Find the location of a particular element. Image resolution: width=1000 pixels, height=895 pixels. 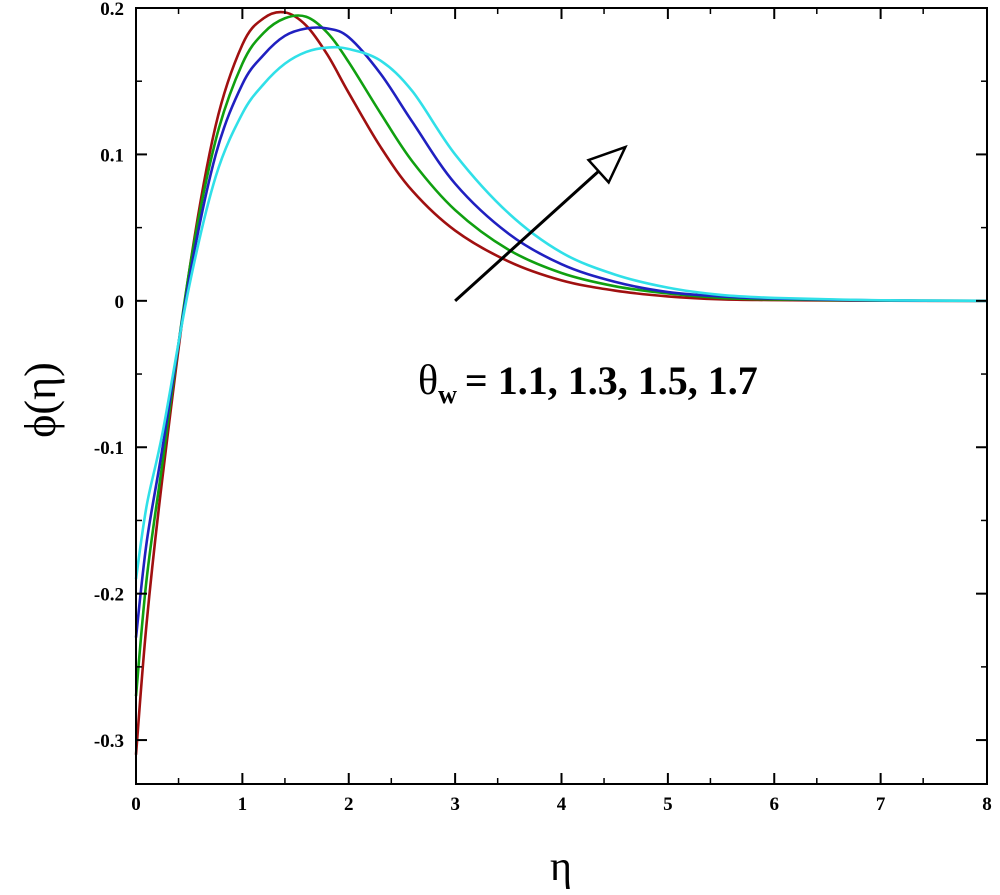

x-tick-label: 4 is located at coordinates (562, 804).